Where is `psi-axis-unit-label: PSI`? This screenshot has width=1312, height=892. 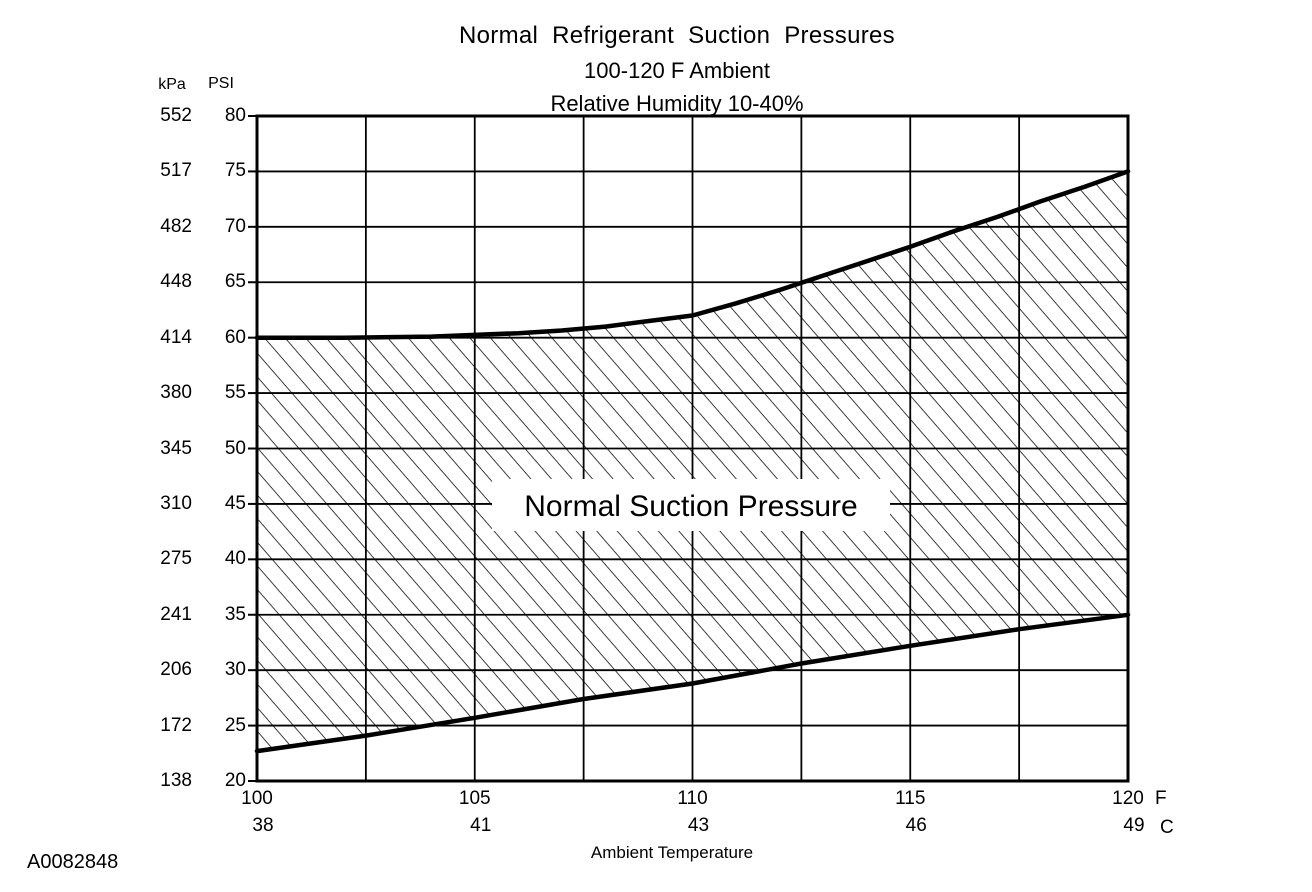
psi-axis-unit-label: PSI is located at coordinates (221, 83).